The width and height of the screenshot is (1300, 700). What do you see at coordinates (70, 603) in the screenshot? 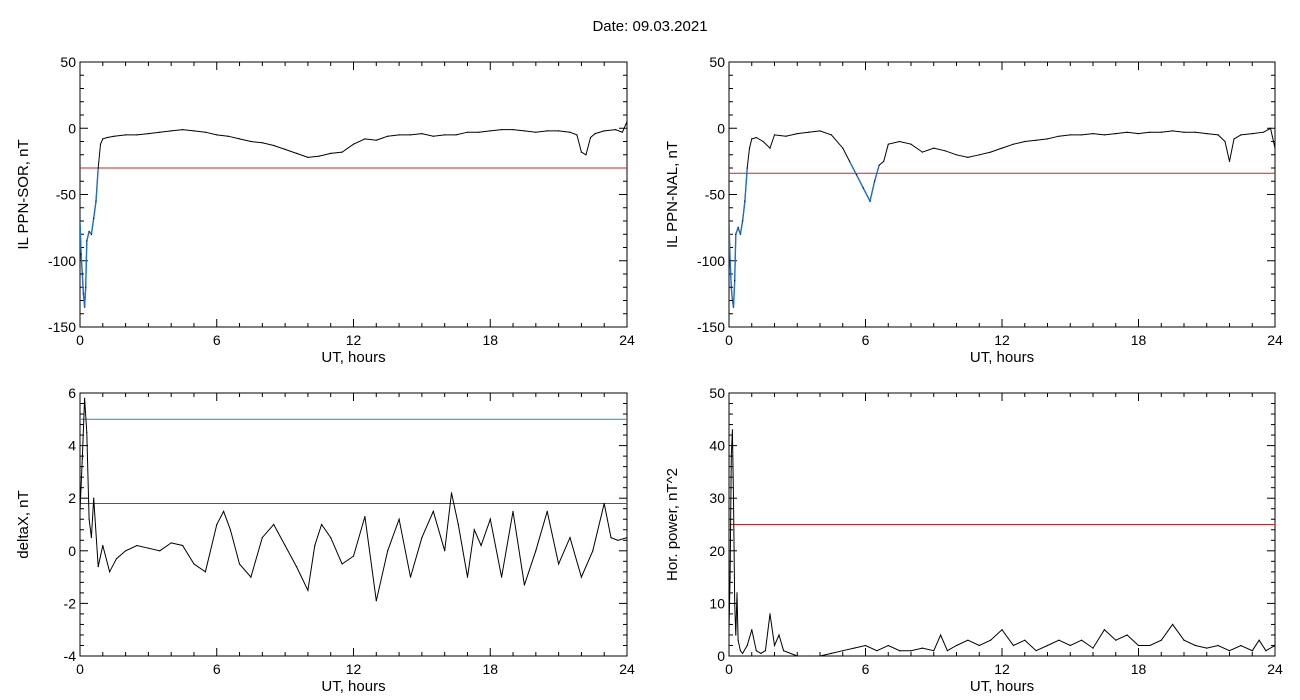
I see `y-tick-label: -2` at bounding box center [70, 603].